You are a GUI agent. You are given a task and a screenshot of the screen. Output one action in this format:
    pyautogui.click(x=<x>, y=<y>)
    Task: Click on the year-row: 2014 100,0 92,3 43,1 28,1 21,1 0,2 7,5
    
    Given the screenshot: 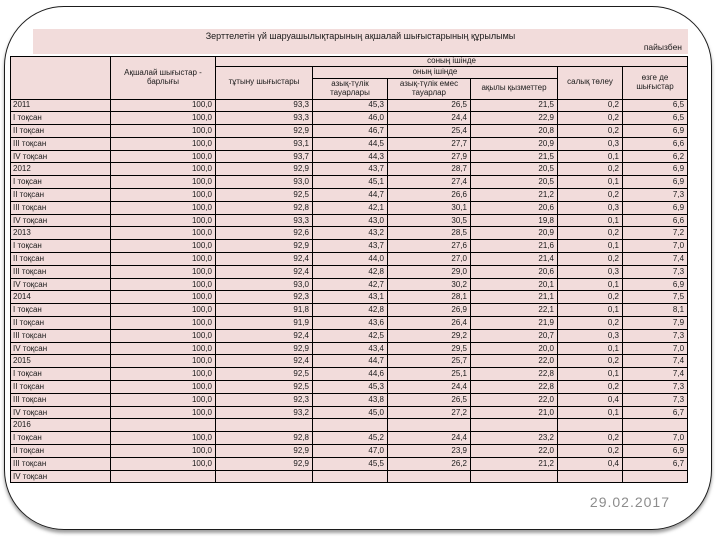 What is the action you would take?
    pyautogui.click(x=349, y=297)
    